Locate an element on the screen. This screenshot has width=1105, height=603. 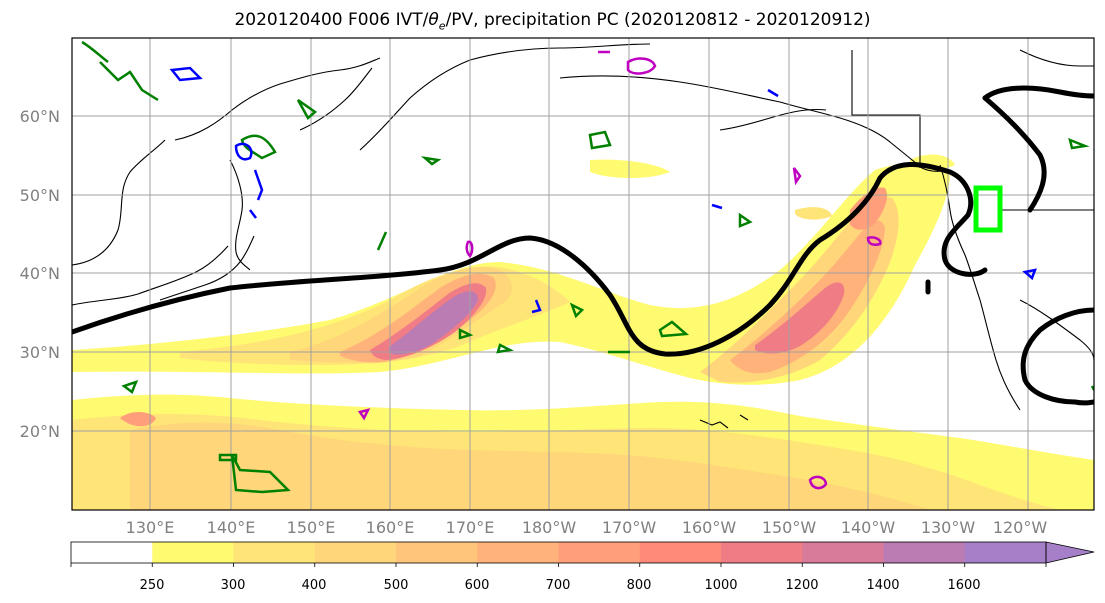
lat-label-40: 40°N is located at coordinates (40, 273).